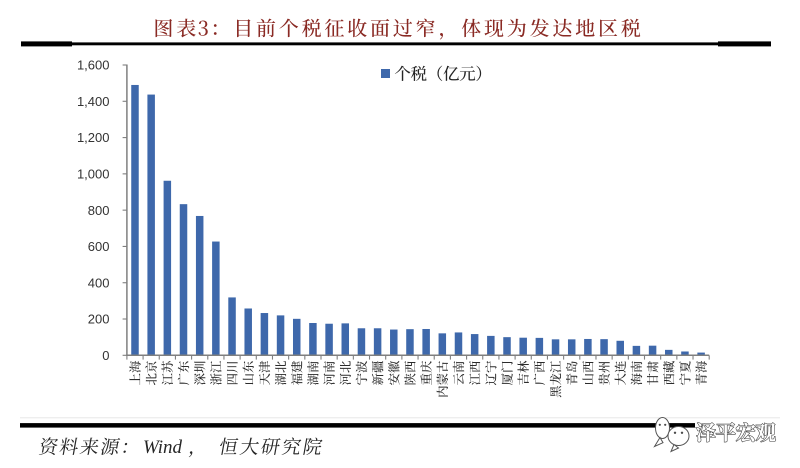  Describe the element at coordinates (93, 173) in the screenshot. I see `svg-text: 1,000` at that location.